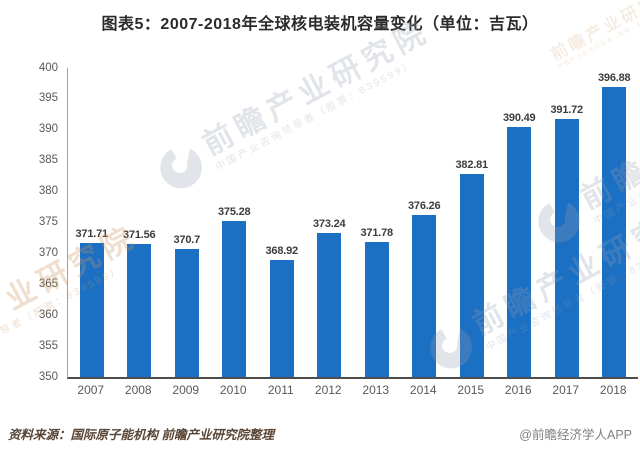 The width and height of the screenshot is (640, 452). Describe the element at coordinates (187, 240) in the screenshot. I see `bar-value-label: 370.7` at that location.